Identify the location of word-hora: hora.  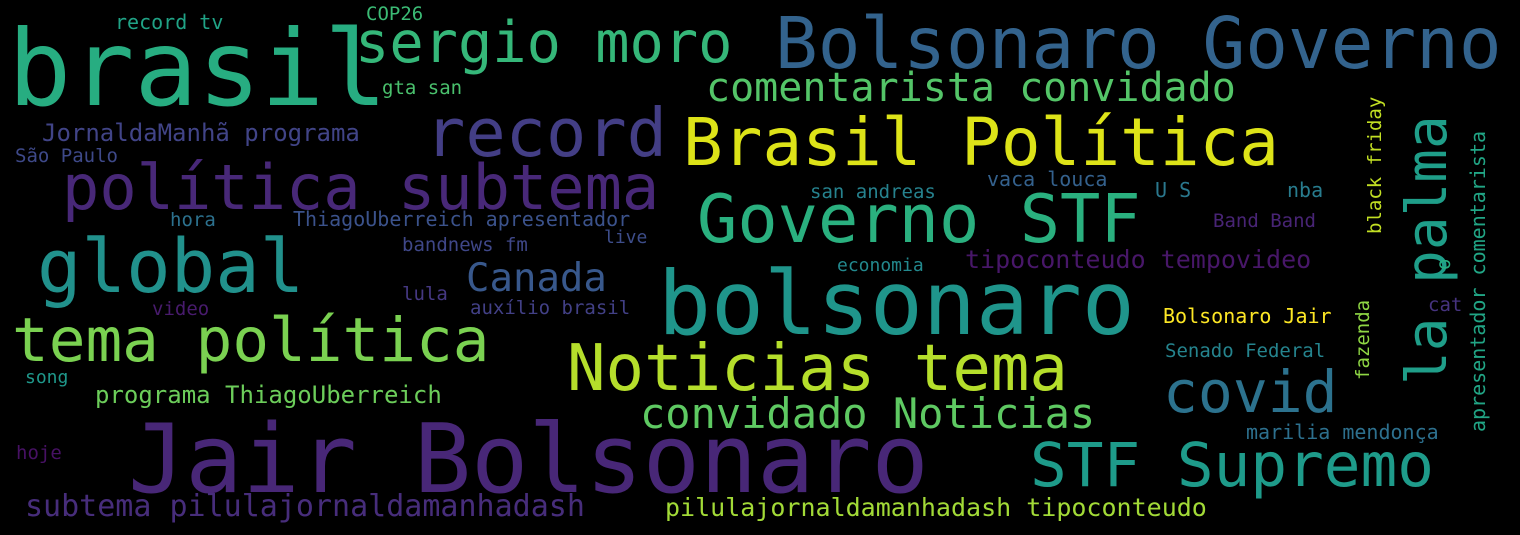
(193, 220).